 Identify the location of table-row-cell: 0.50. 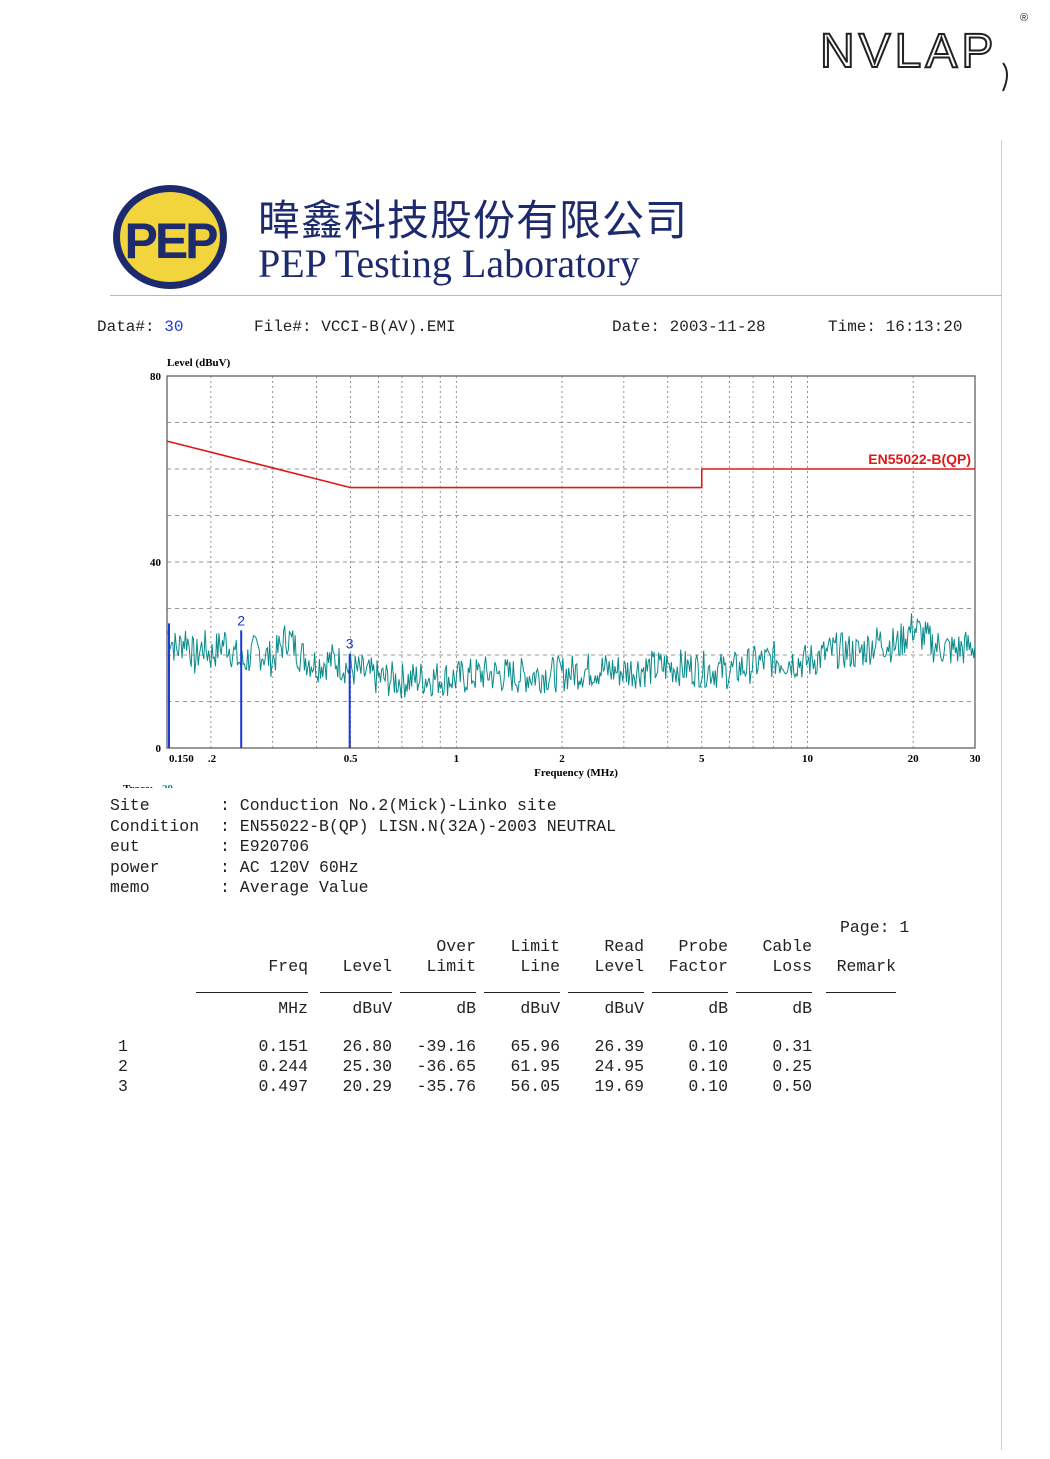
(792, 1086).